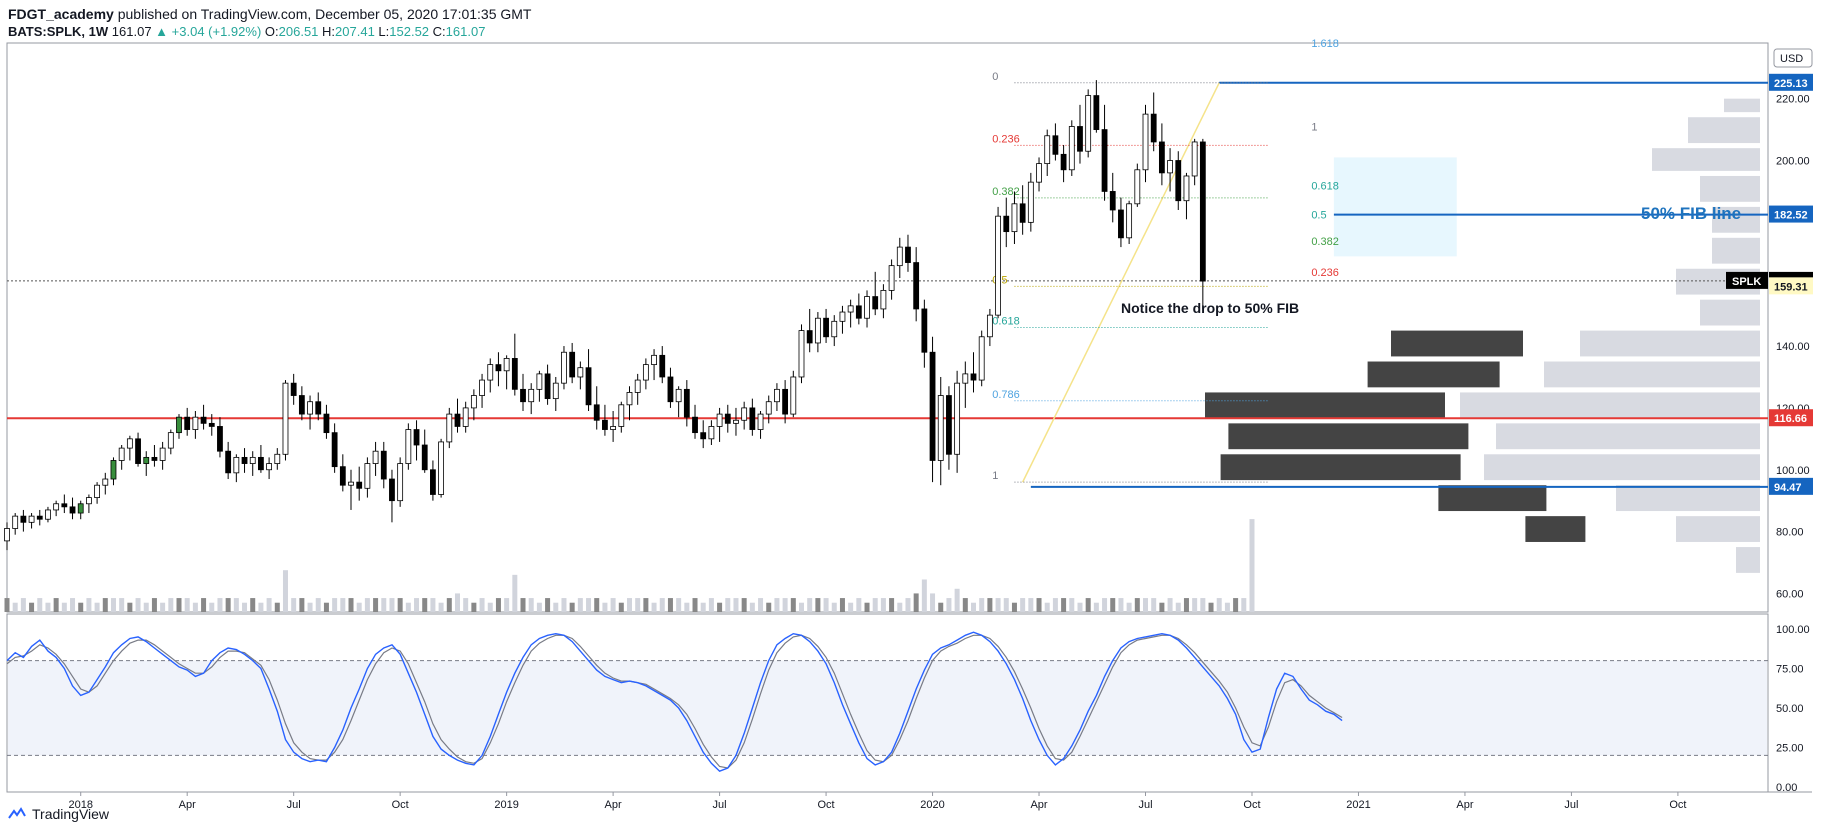 The image size is (1828, 834). I want to click on price-label-text: 225.13, so click(1791, 84).